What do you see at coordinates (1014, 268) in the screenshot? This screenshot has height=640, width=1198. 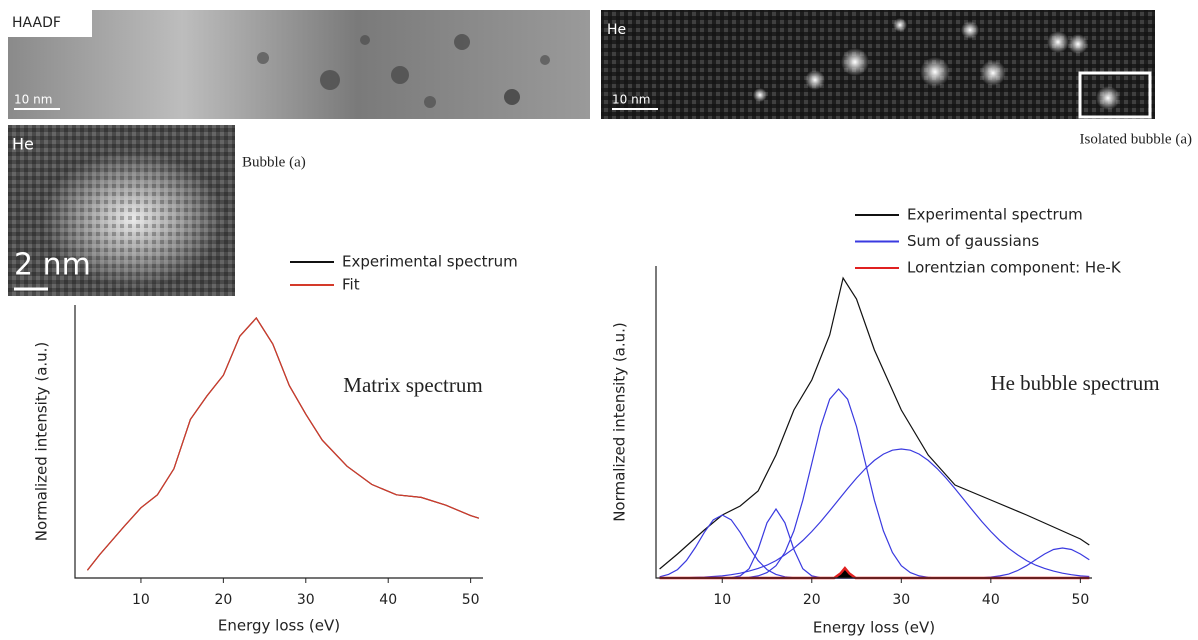 I see `legend-label: Lorentzian component: He-K` at bounding box center [1014, 268].